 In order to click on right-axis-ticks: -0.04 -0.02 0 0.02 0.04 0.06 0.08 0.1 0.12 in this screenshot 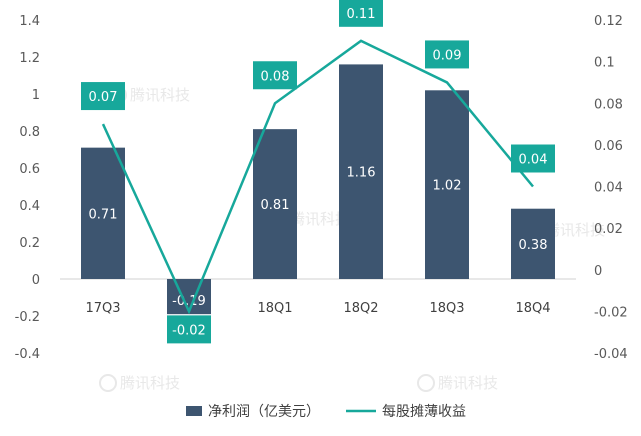, I will do `click(611, 188)`.